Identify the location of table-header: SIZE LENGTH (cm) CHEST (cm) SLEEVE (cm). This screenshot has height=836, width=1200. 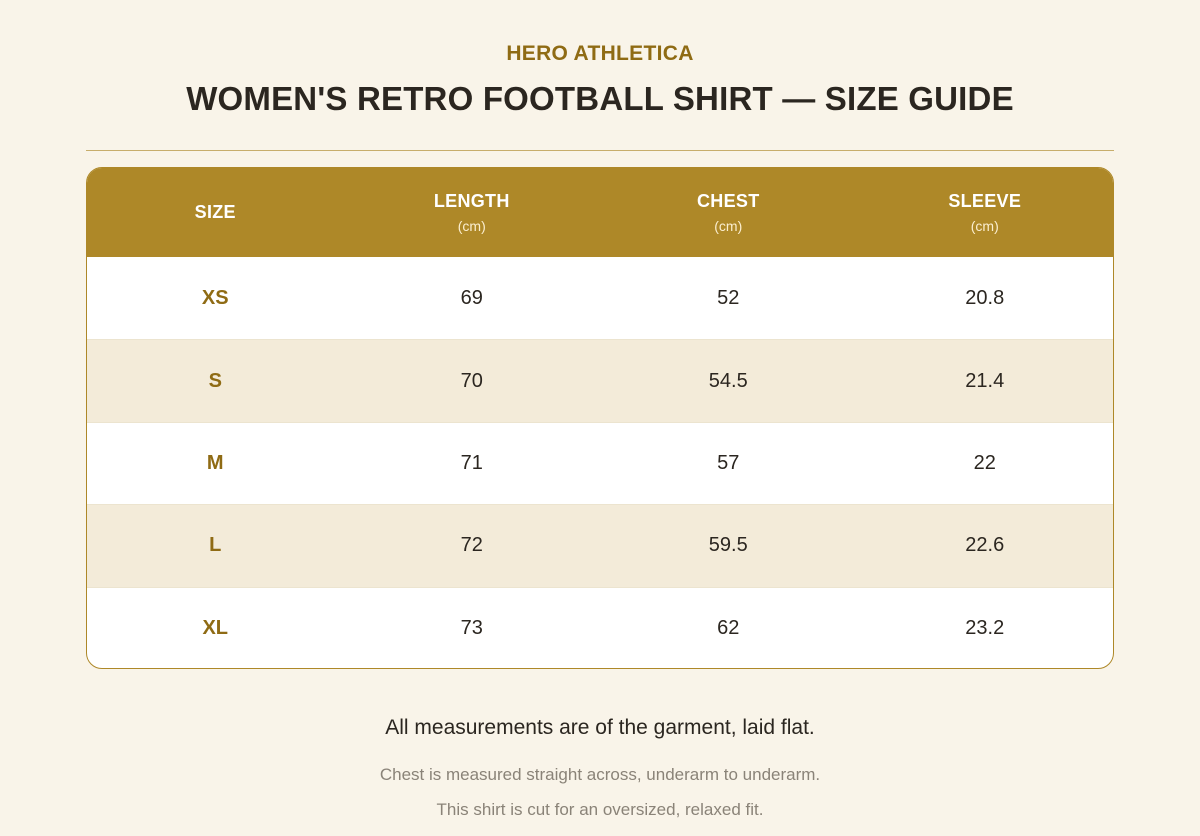
(600, 212).